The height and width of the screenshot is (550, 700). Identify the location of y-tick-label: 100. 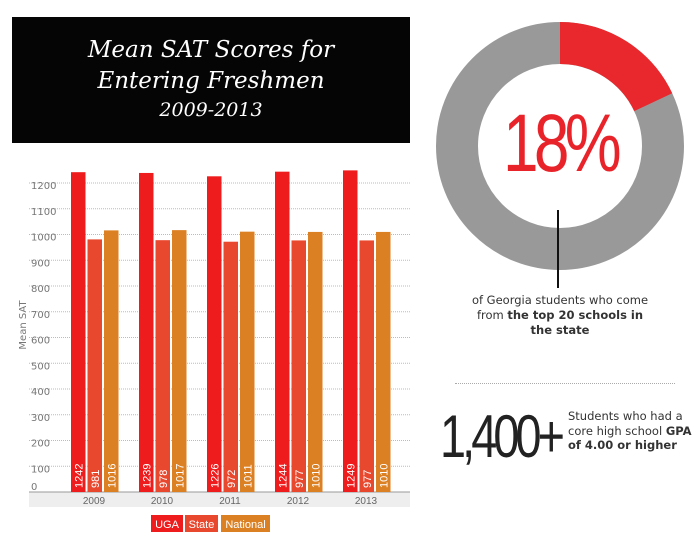
(40, 469).